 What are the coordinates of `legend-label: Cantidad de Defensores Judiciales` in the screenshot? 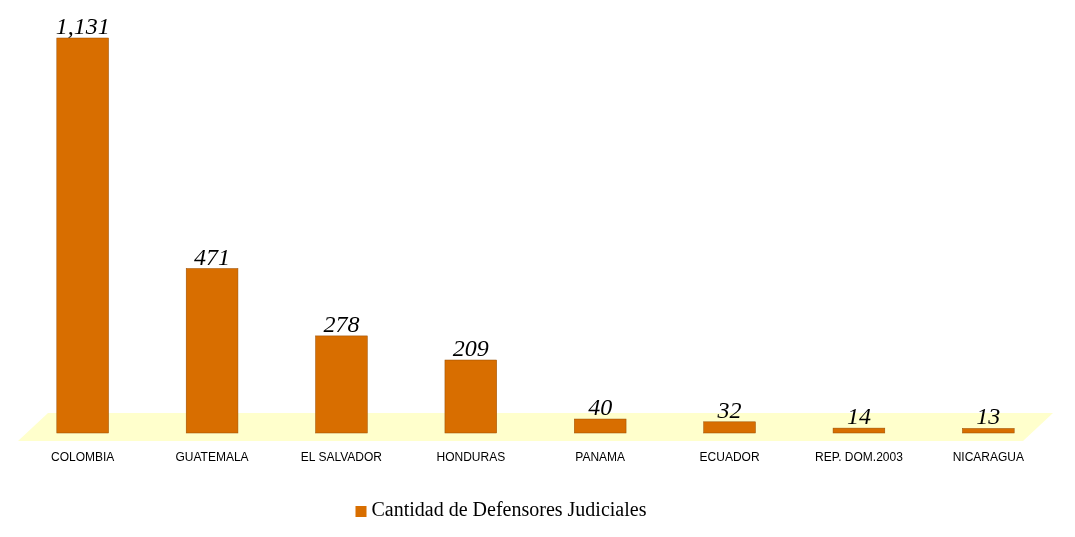 It's located at (509, 509).